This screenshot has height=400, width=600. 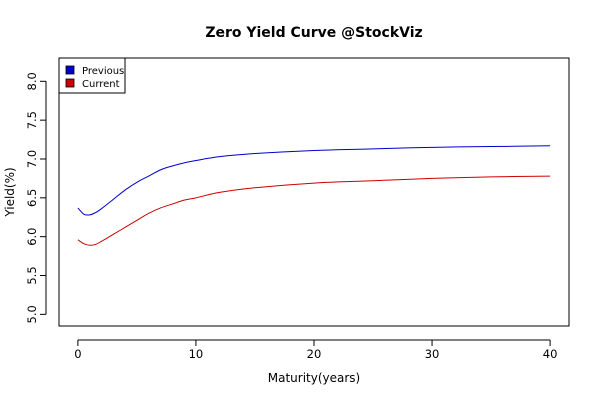 What do you see at coordinates (32, 159) in the screenshot?
I see `y-tick-label: 7.0` at bounding box center [32, 159].